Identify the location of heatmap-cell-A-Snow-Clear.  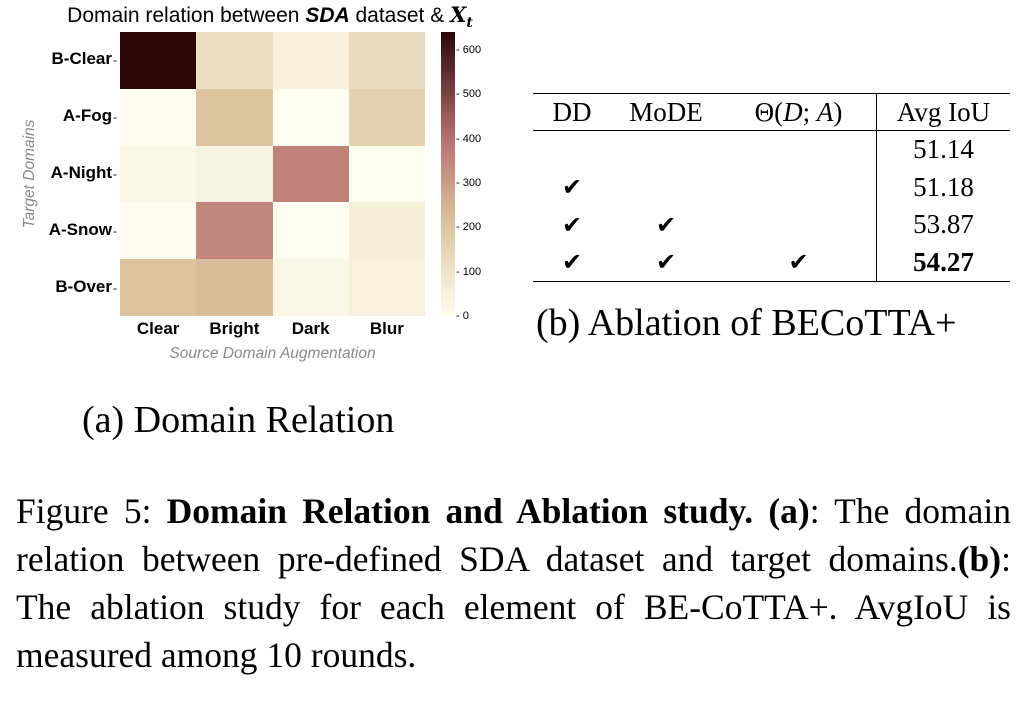
(158, 231).